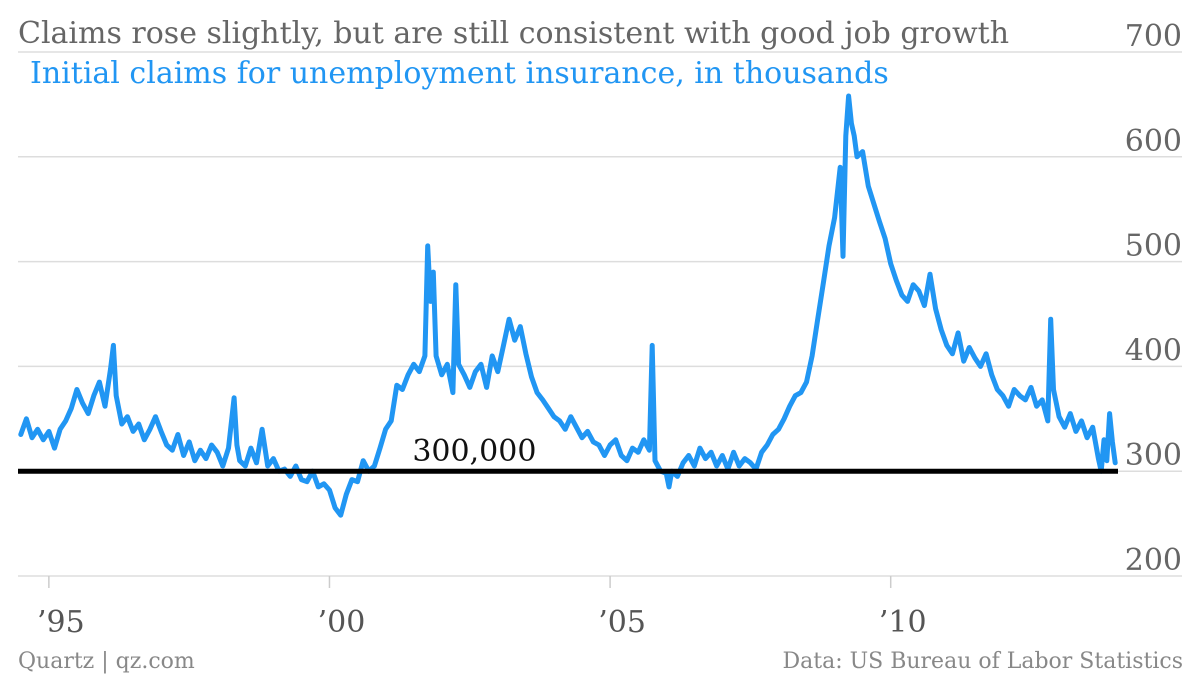 This screenshot has height=676, width=1200. What do you see at coordinates (61, 622) in the screenshot?
I see `x-tick-label: ’95` at bounding box center [61, 622].